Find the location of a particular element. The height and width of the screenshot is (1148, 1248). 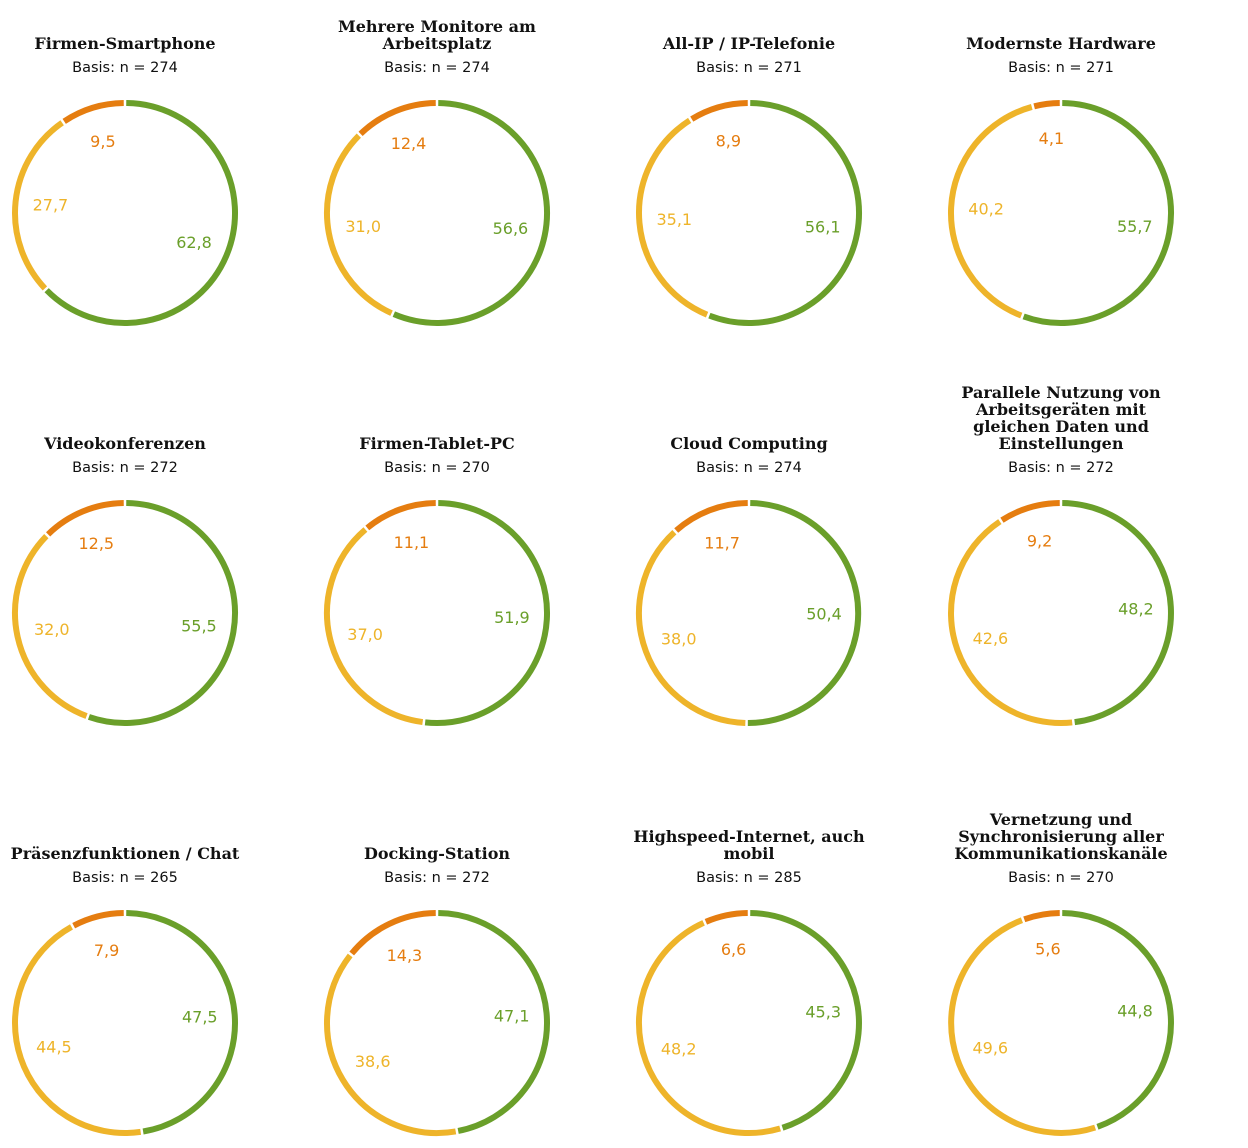

slice-value-label: 4,1 is located at coordinates (1051, 138).